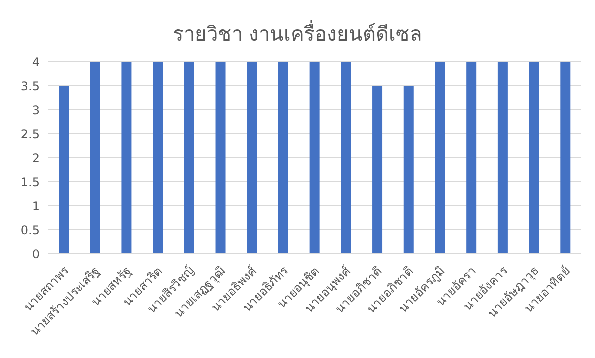 The height and width of the screenshot is (358, 595). What do you see at coordinates (36, 158) in the screenshot?
I see `y-tick-label: 2` at bounding box center [36, 158].